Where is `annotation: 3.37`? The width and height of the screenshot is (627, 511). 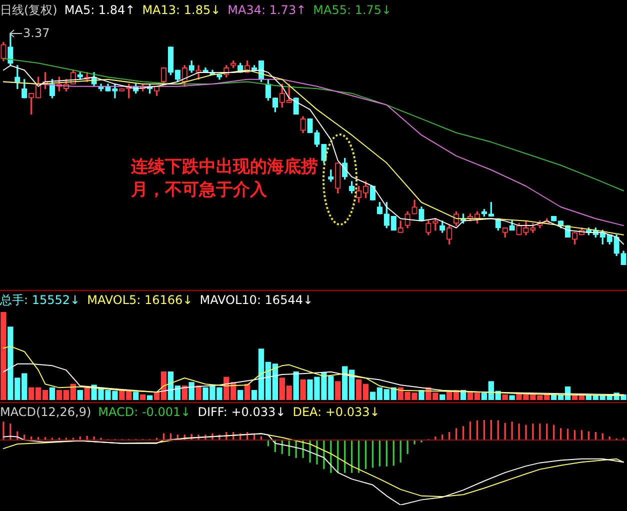
annotation: 3.37 is located at coordinates (36, 33).